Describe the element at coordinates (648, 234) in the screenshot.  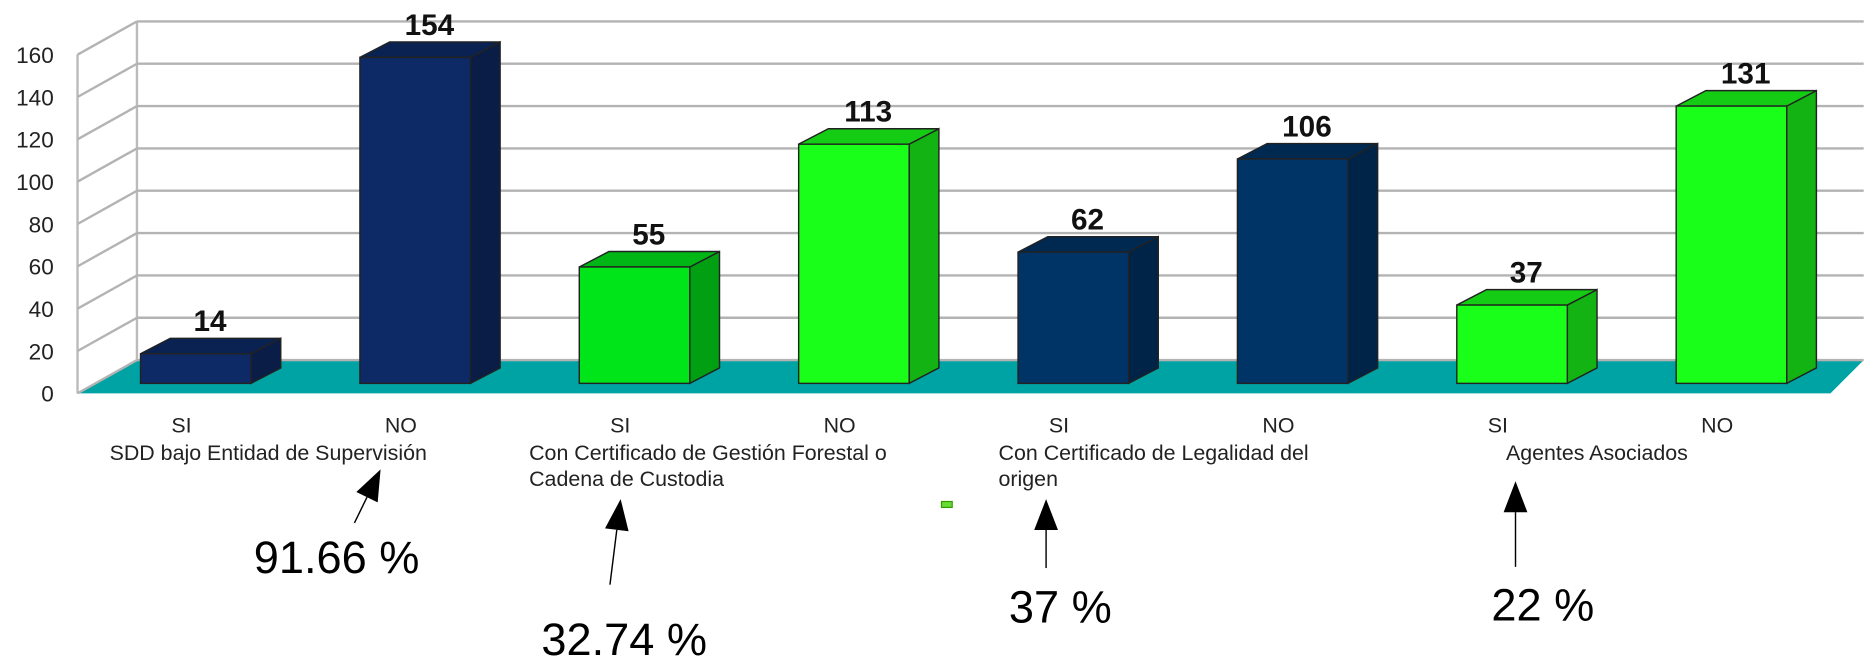
I see `value-label: 55` at that location.